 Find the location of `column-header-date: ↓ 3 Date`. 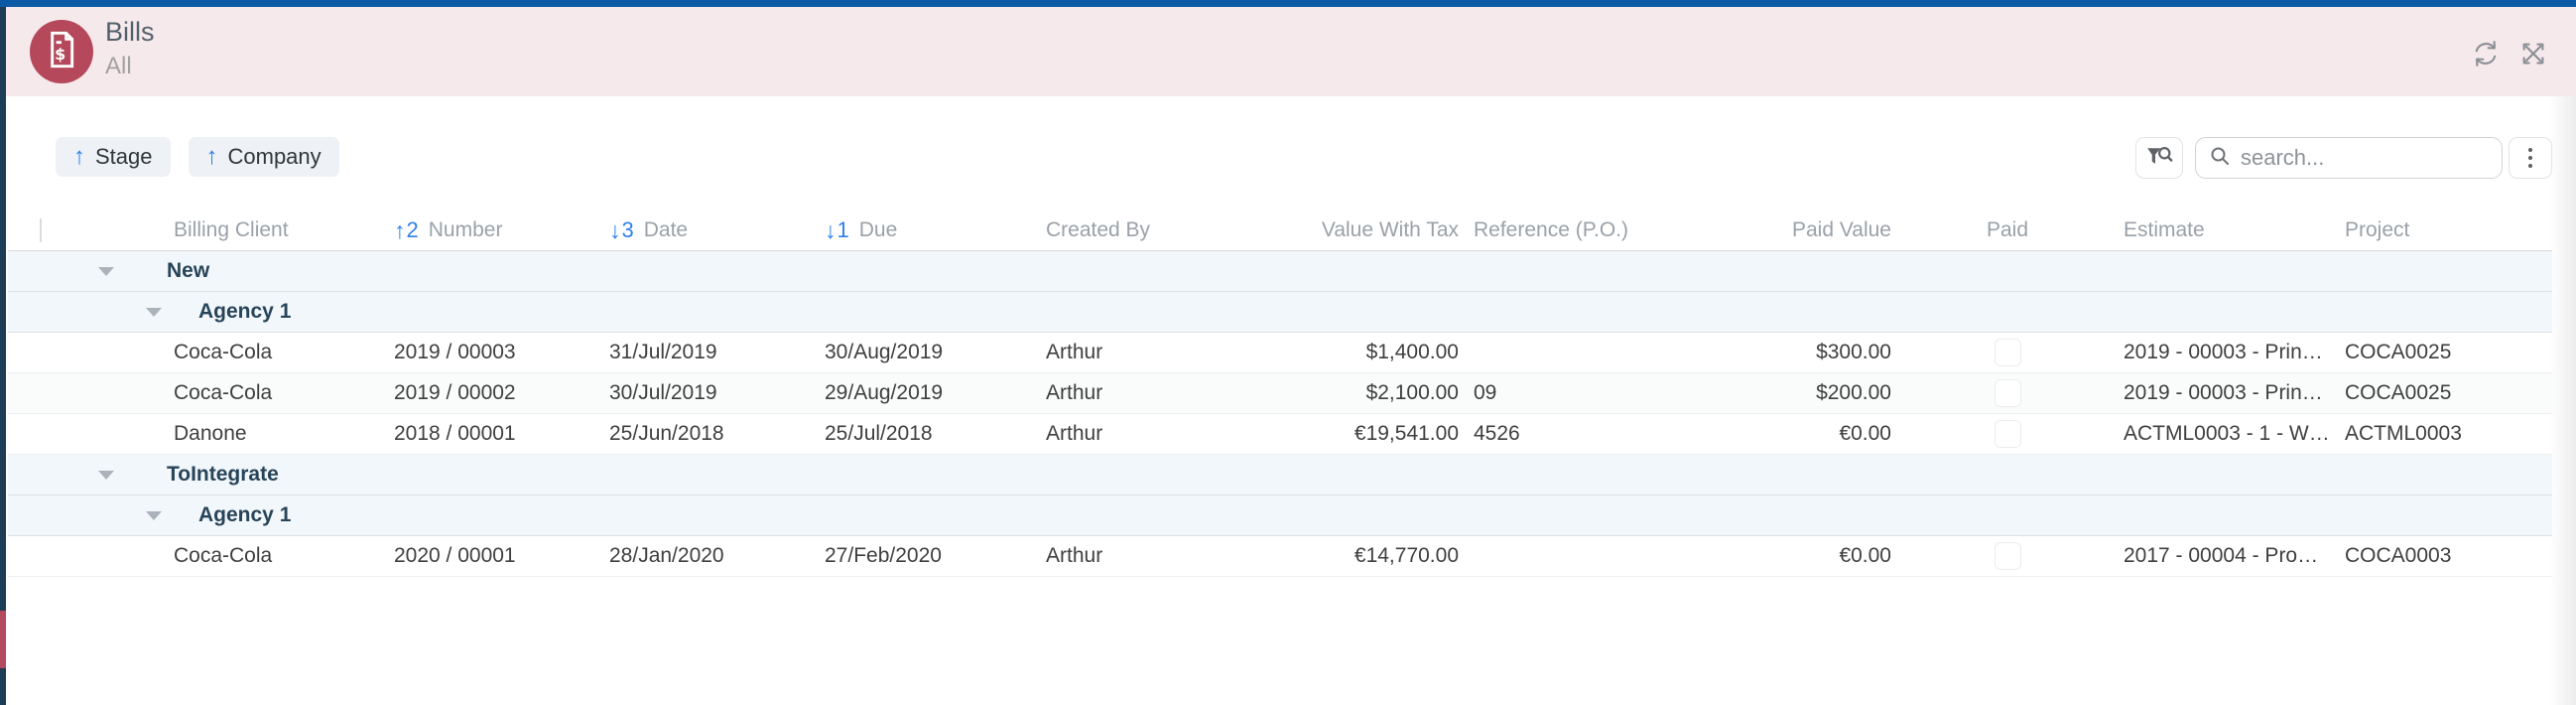

column-header-date: ↓ 3 Date is located at coordinates (649, 230).